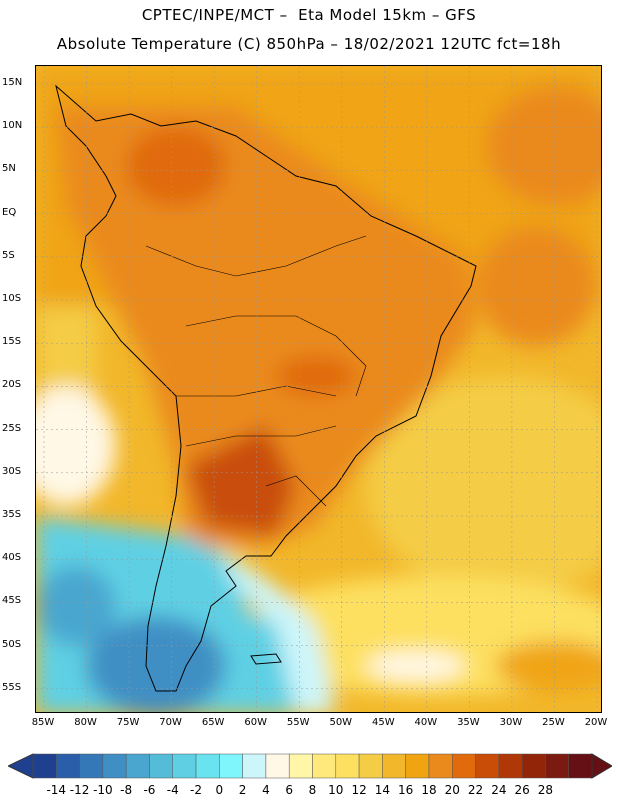 The image size is (618, 800). What do you see at coordinates (553, 722) in the screenshot?
I see `lon-tick-label: 25W` at bounding box center [553, 722].